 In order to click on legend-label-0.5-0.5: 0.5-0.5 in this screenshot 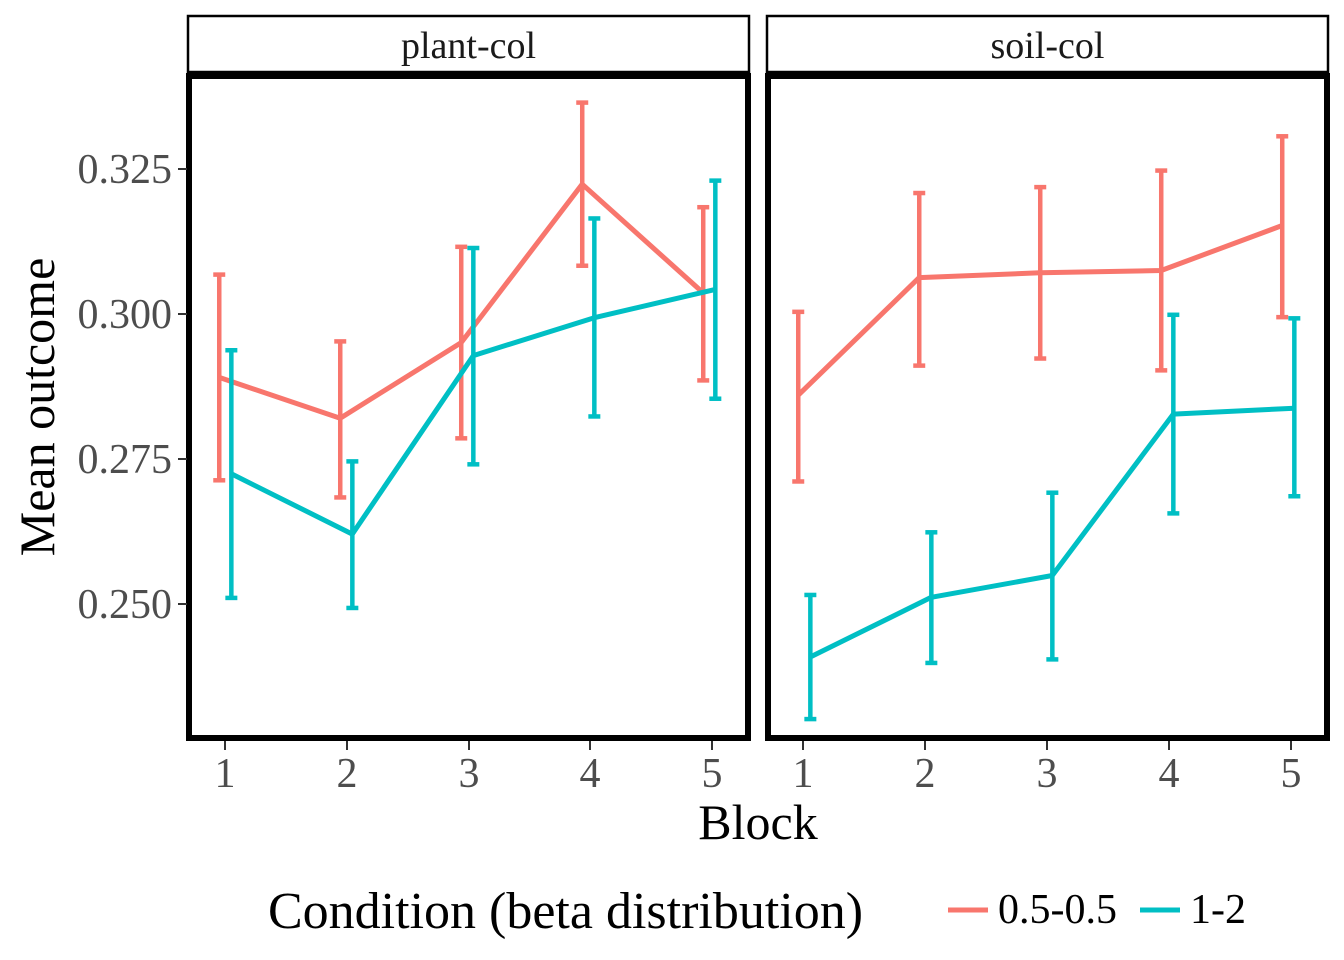, I will do `click(1057, 910)`.